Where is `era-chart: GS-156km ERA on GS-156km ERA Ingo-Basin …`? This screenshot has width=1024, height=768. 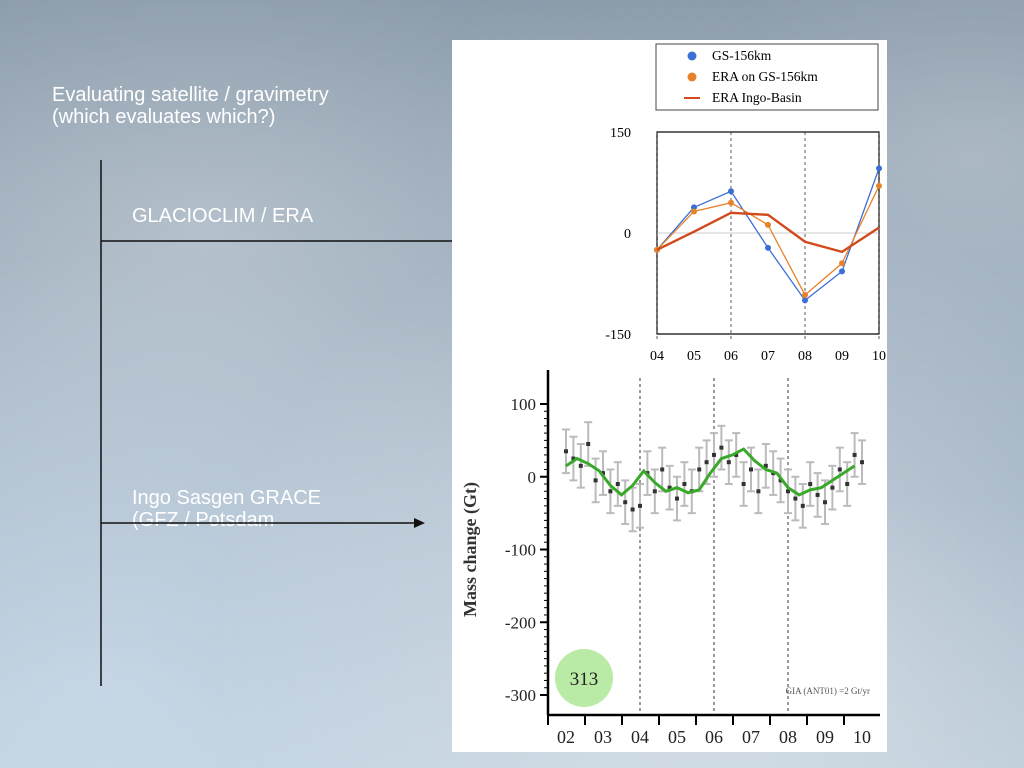
era-chart: GS-156km ERA on GS-156km ERA Ingo-Basin … is located at coordinates (745, 203).